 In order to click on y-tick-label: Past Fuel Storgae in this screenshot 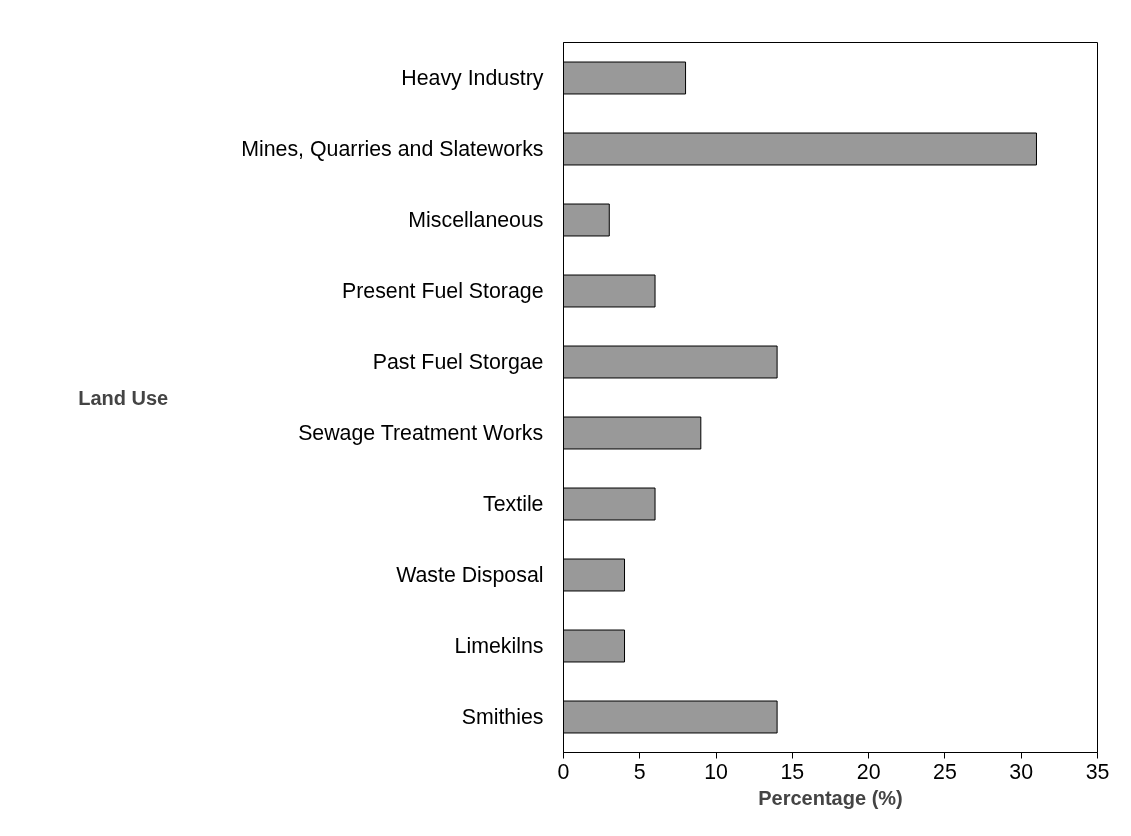, I will do `click(458, 362)`.